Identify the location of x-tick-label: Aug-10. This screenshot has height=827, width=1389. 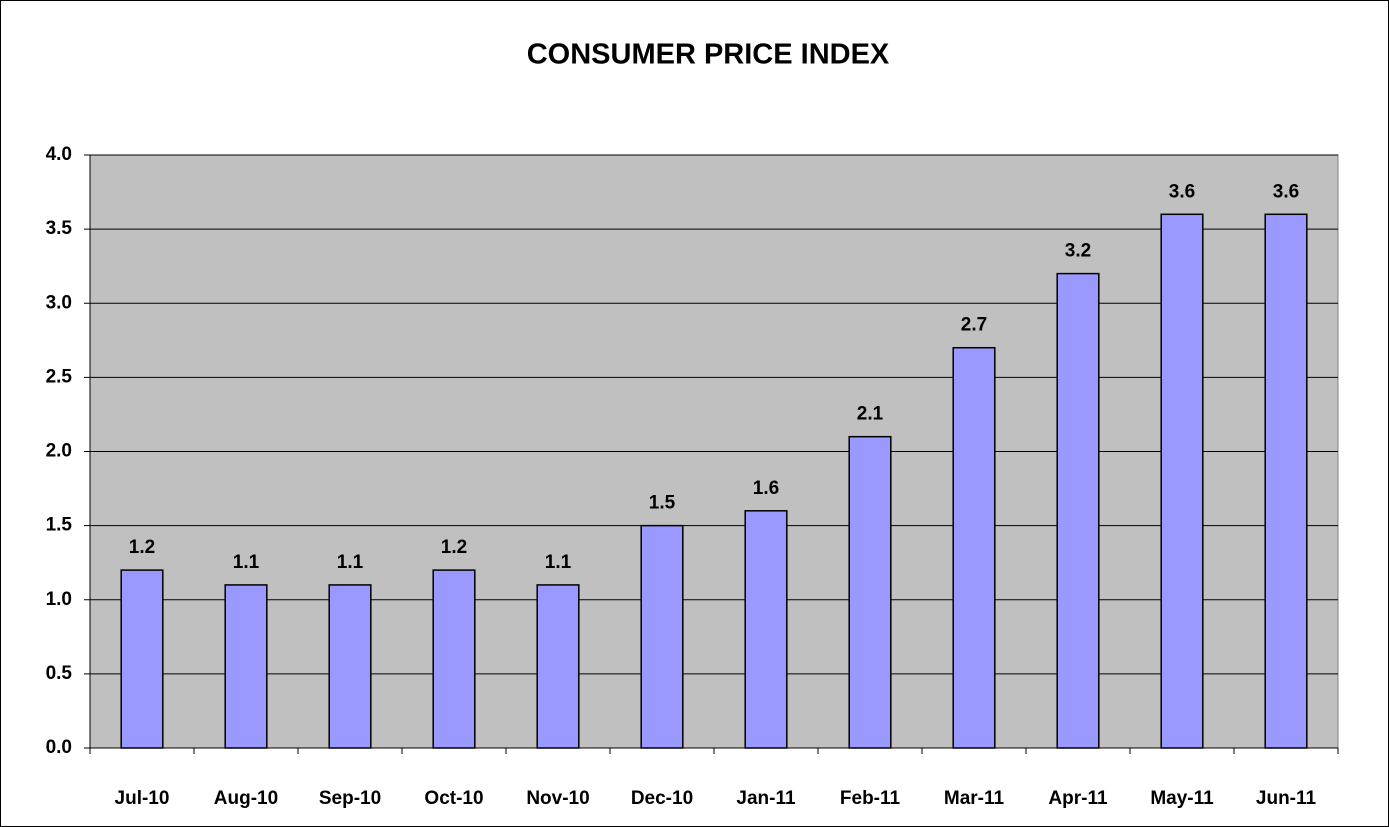
(246, 798).